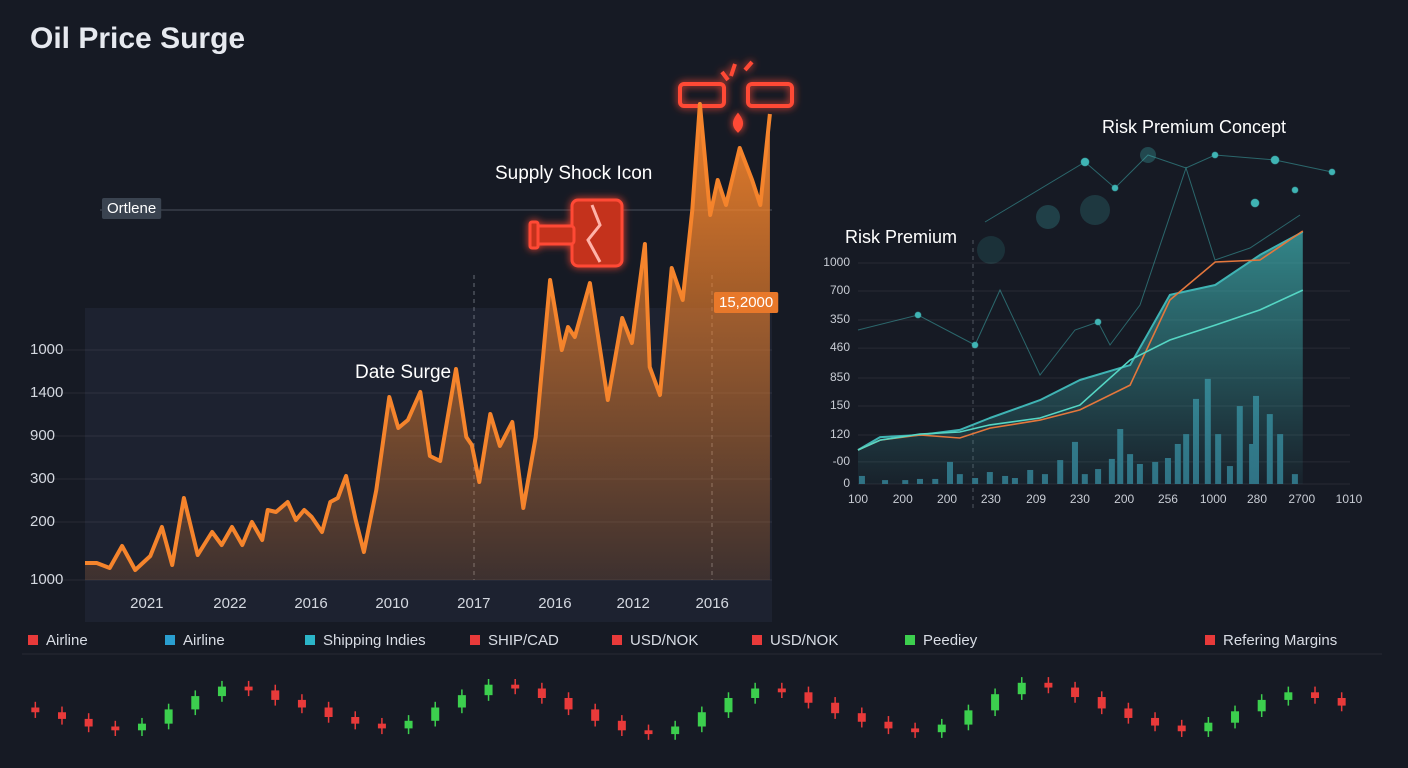  Describe the element at coordinates (1168, 499) in the screenshot. I see `x-tick-label: 256` at that location.